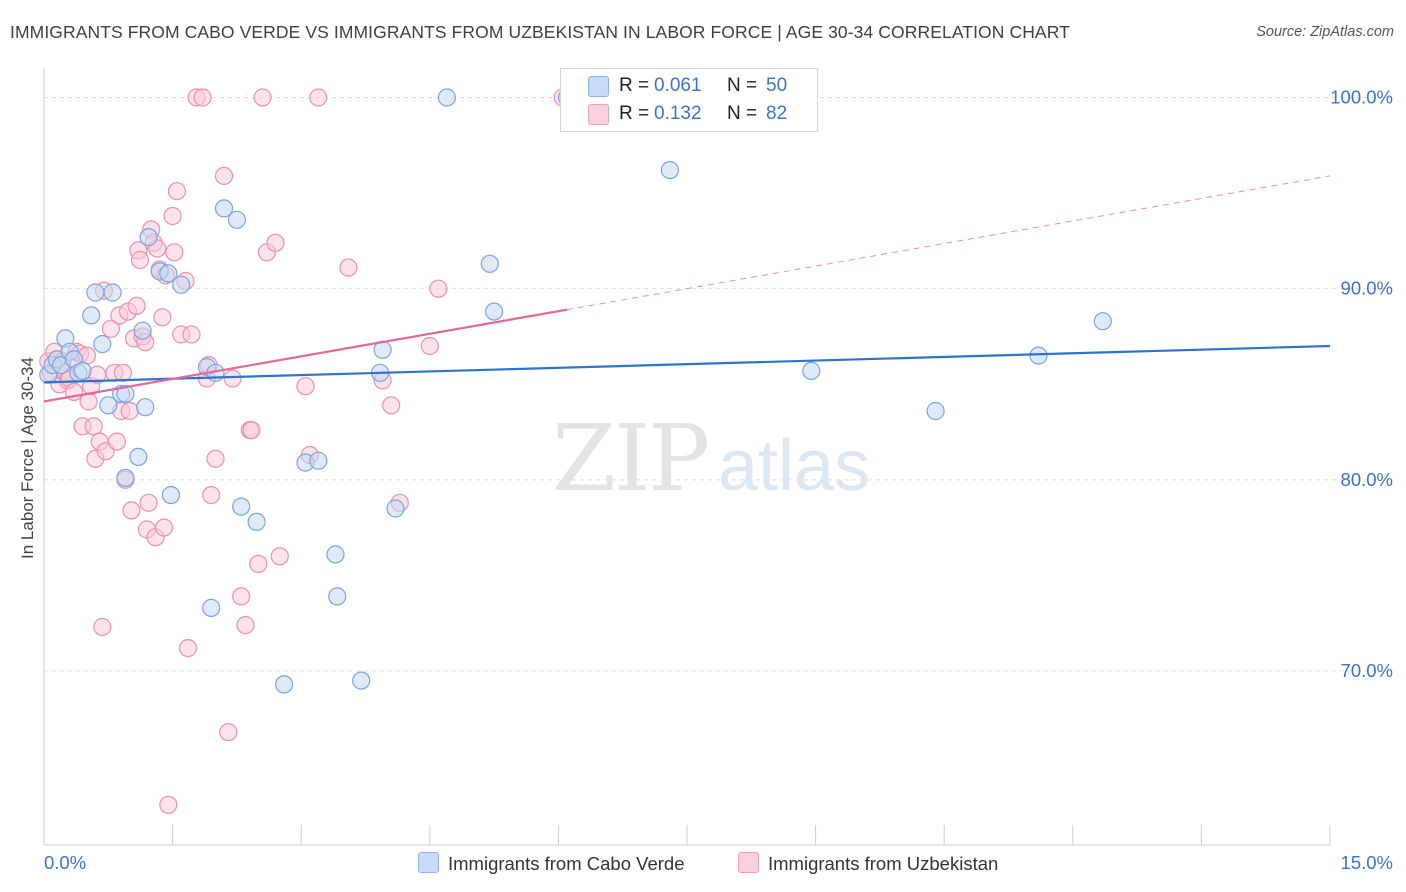  What do you see at coordinates (742, 85) in the screenshot?
I see `n-label: N =` at bounding box center [742, 85].